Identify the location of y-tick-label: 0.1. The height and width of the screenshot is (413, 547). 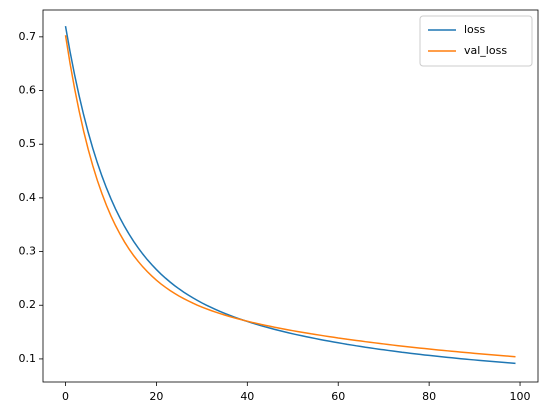
(28, 358).